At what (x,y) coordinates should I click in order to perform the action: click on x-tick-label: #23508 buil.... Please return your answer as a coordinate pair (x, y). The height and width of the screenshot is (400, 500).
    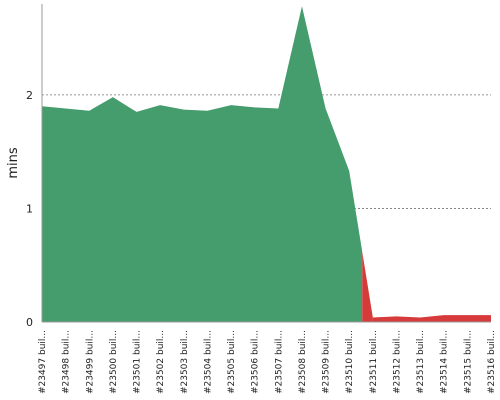
    Looking at the image, I should click on (303, 362).